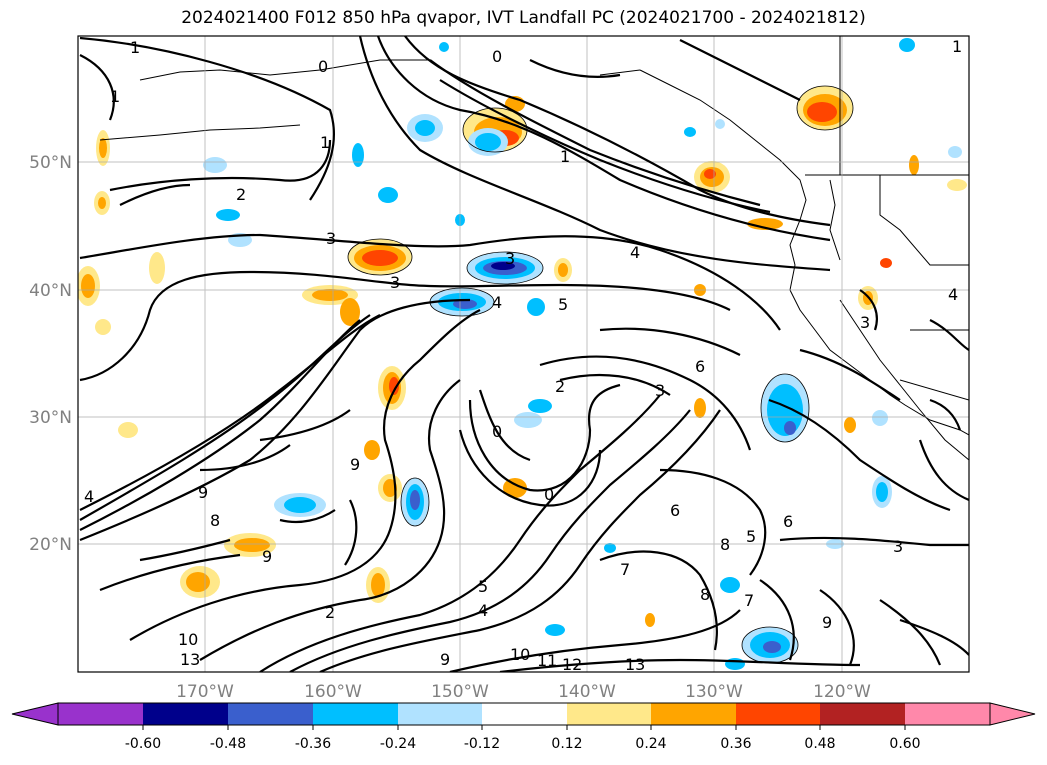 The width and height of the screenshot is (1047, 765). Describe the element at coordinates (35, 714) in the screenshot. I see `colorbar-extend-low` at that location.